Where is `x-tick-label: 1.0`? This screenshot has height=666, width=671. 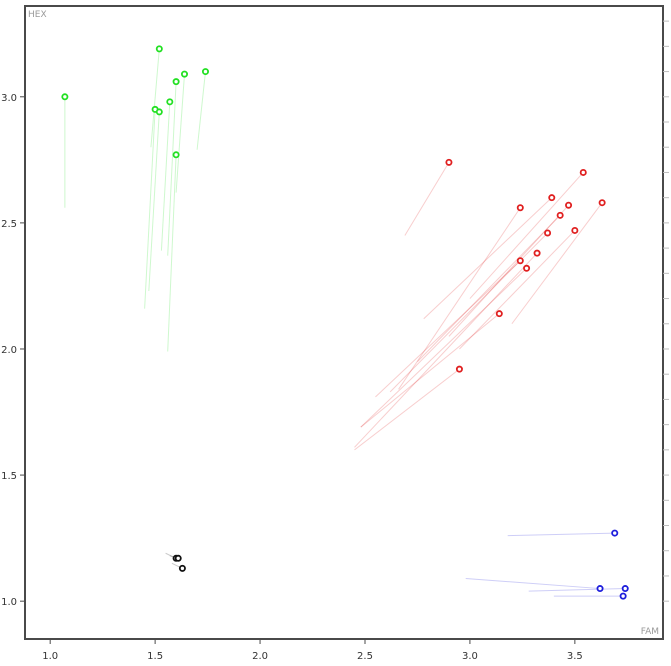
x-tick-label: 1.0 is located at coordinates (50, 656).